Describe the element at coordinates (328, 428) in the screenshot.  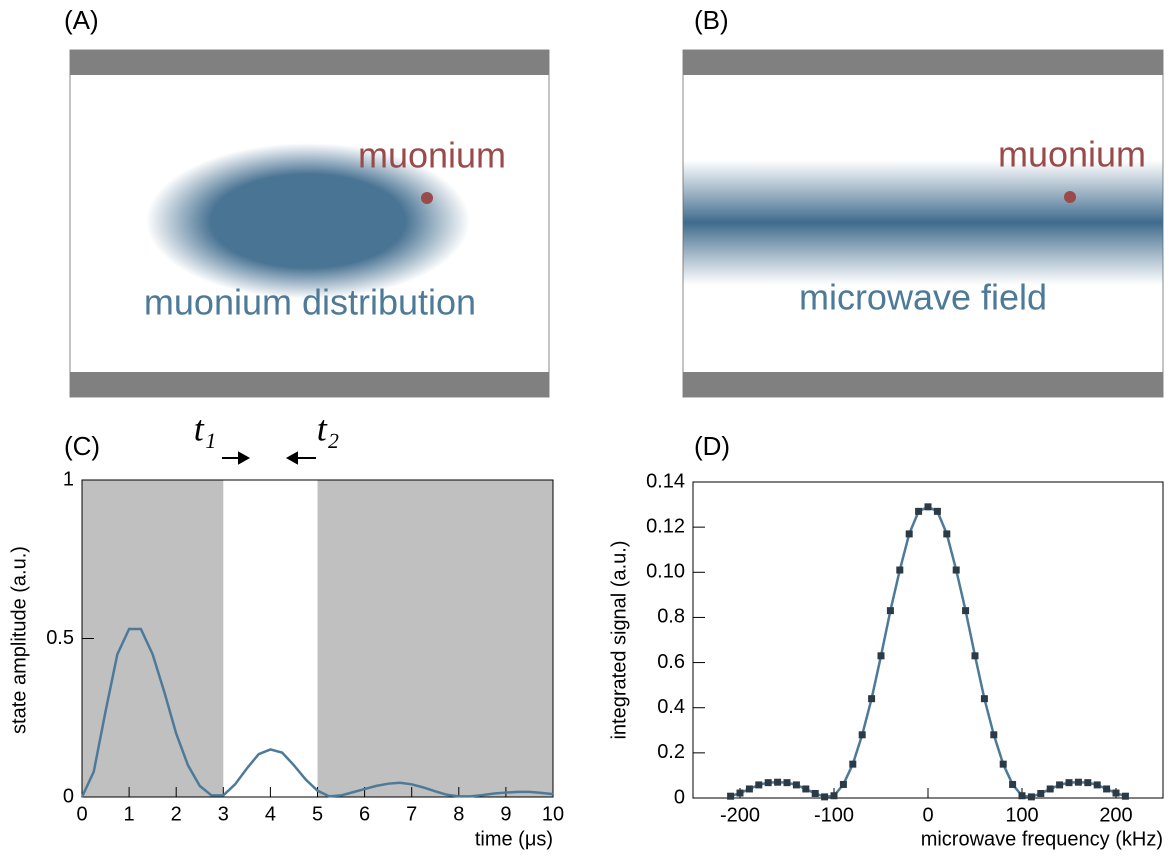
I see `annotation: t₂` at that location.